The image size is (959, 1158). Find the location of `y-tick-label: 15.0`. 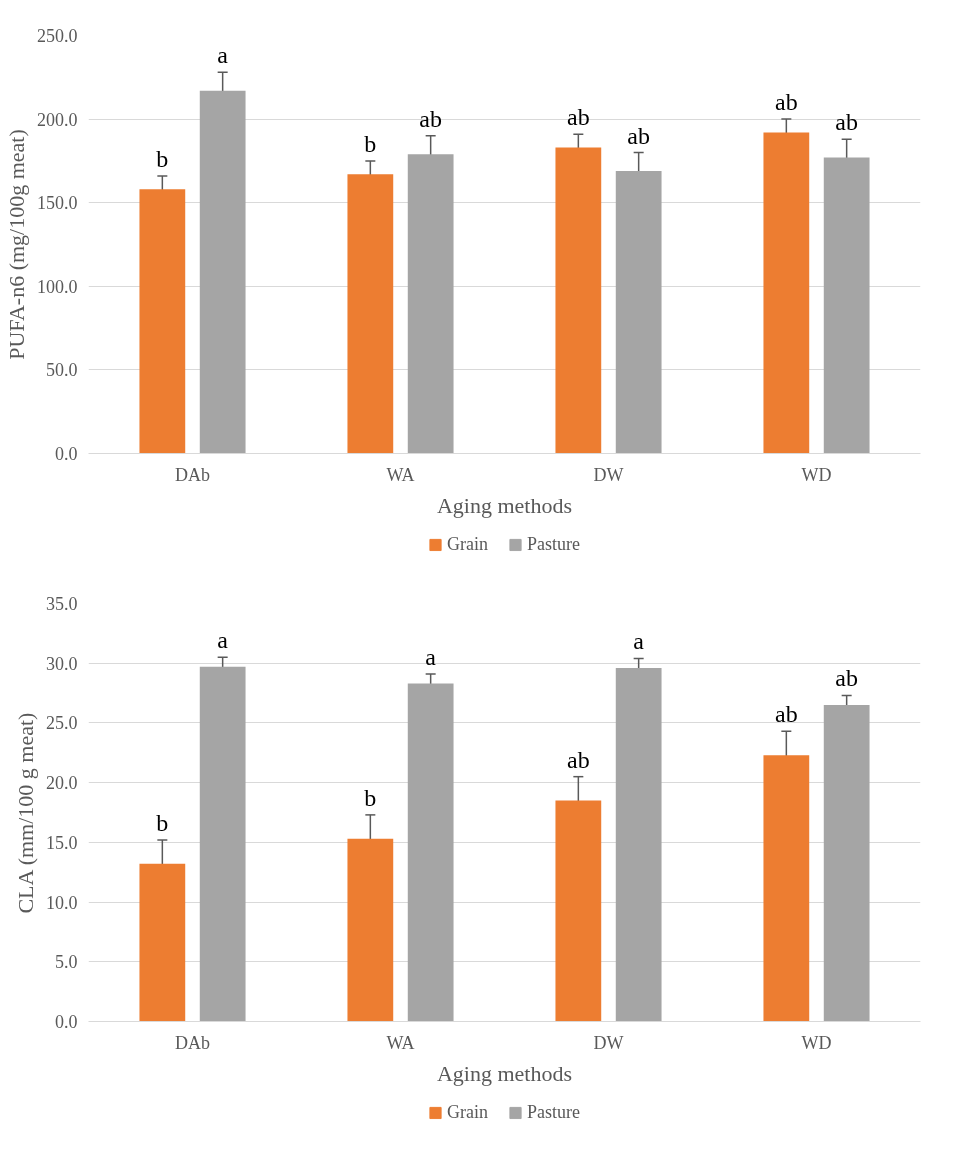

y-tick-label: 15.0 is located at coordinates (62, 842).